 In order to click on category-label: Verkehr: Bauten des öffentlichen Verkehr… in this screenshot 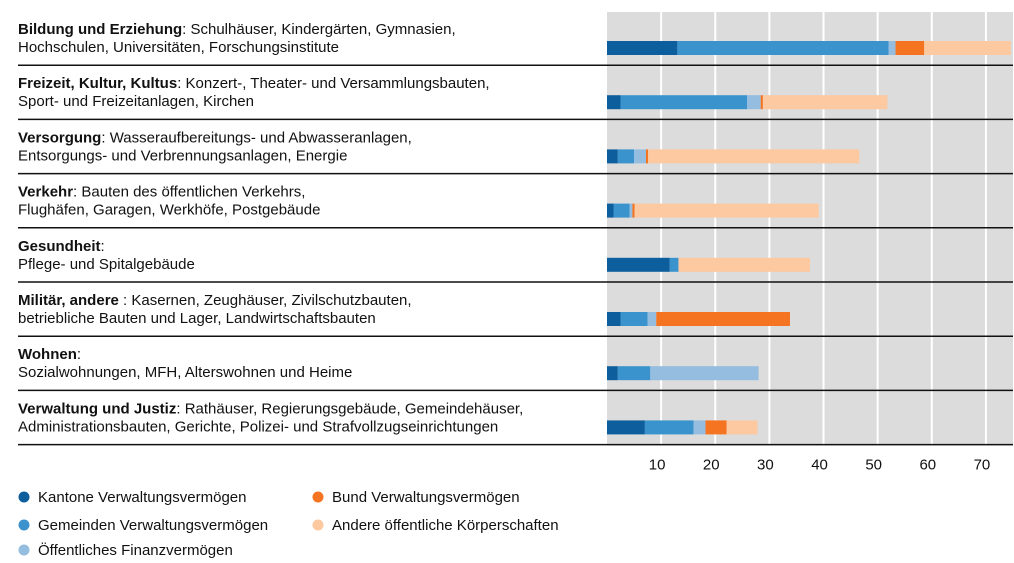, I will do `click(161, 192)`.